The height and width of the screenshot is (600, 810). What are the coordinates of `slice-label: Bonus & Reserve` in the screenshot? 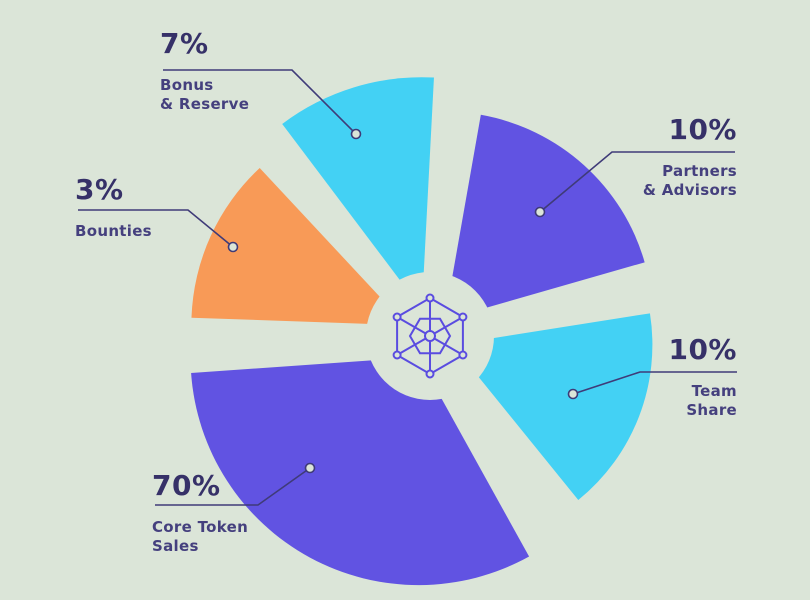 It's located at (205, 95).